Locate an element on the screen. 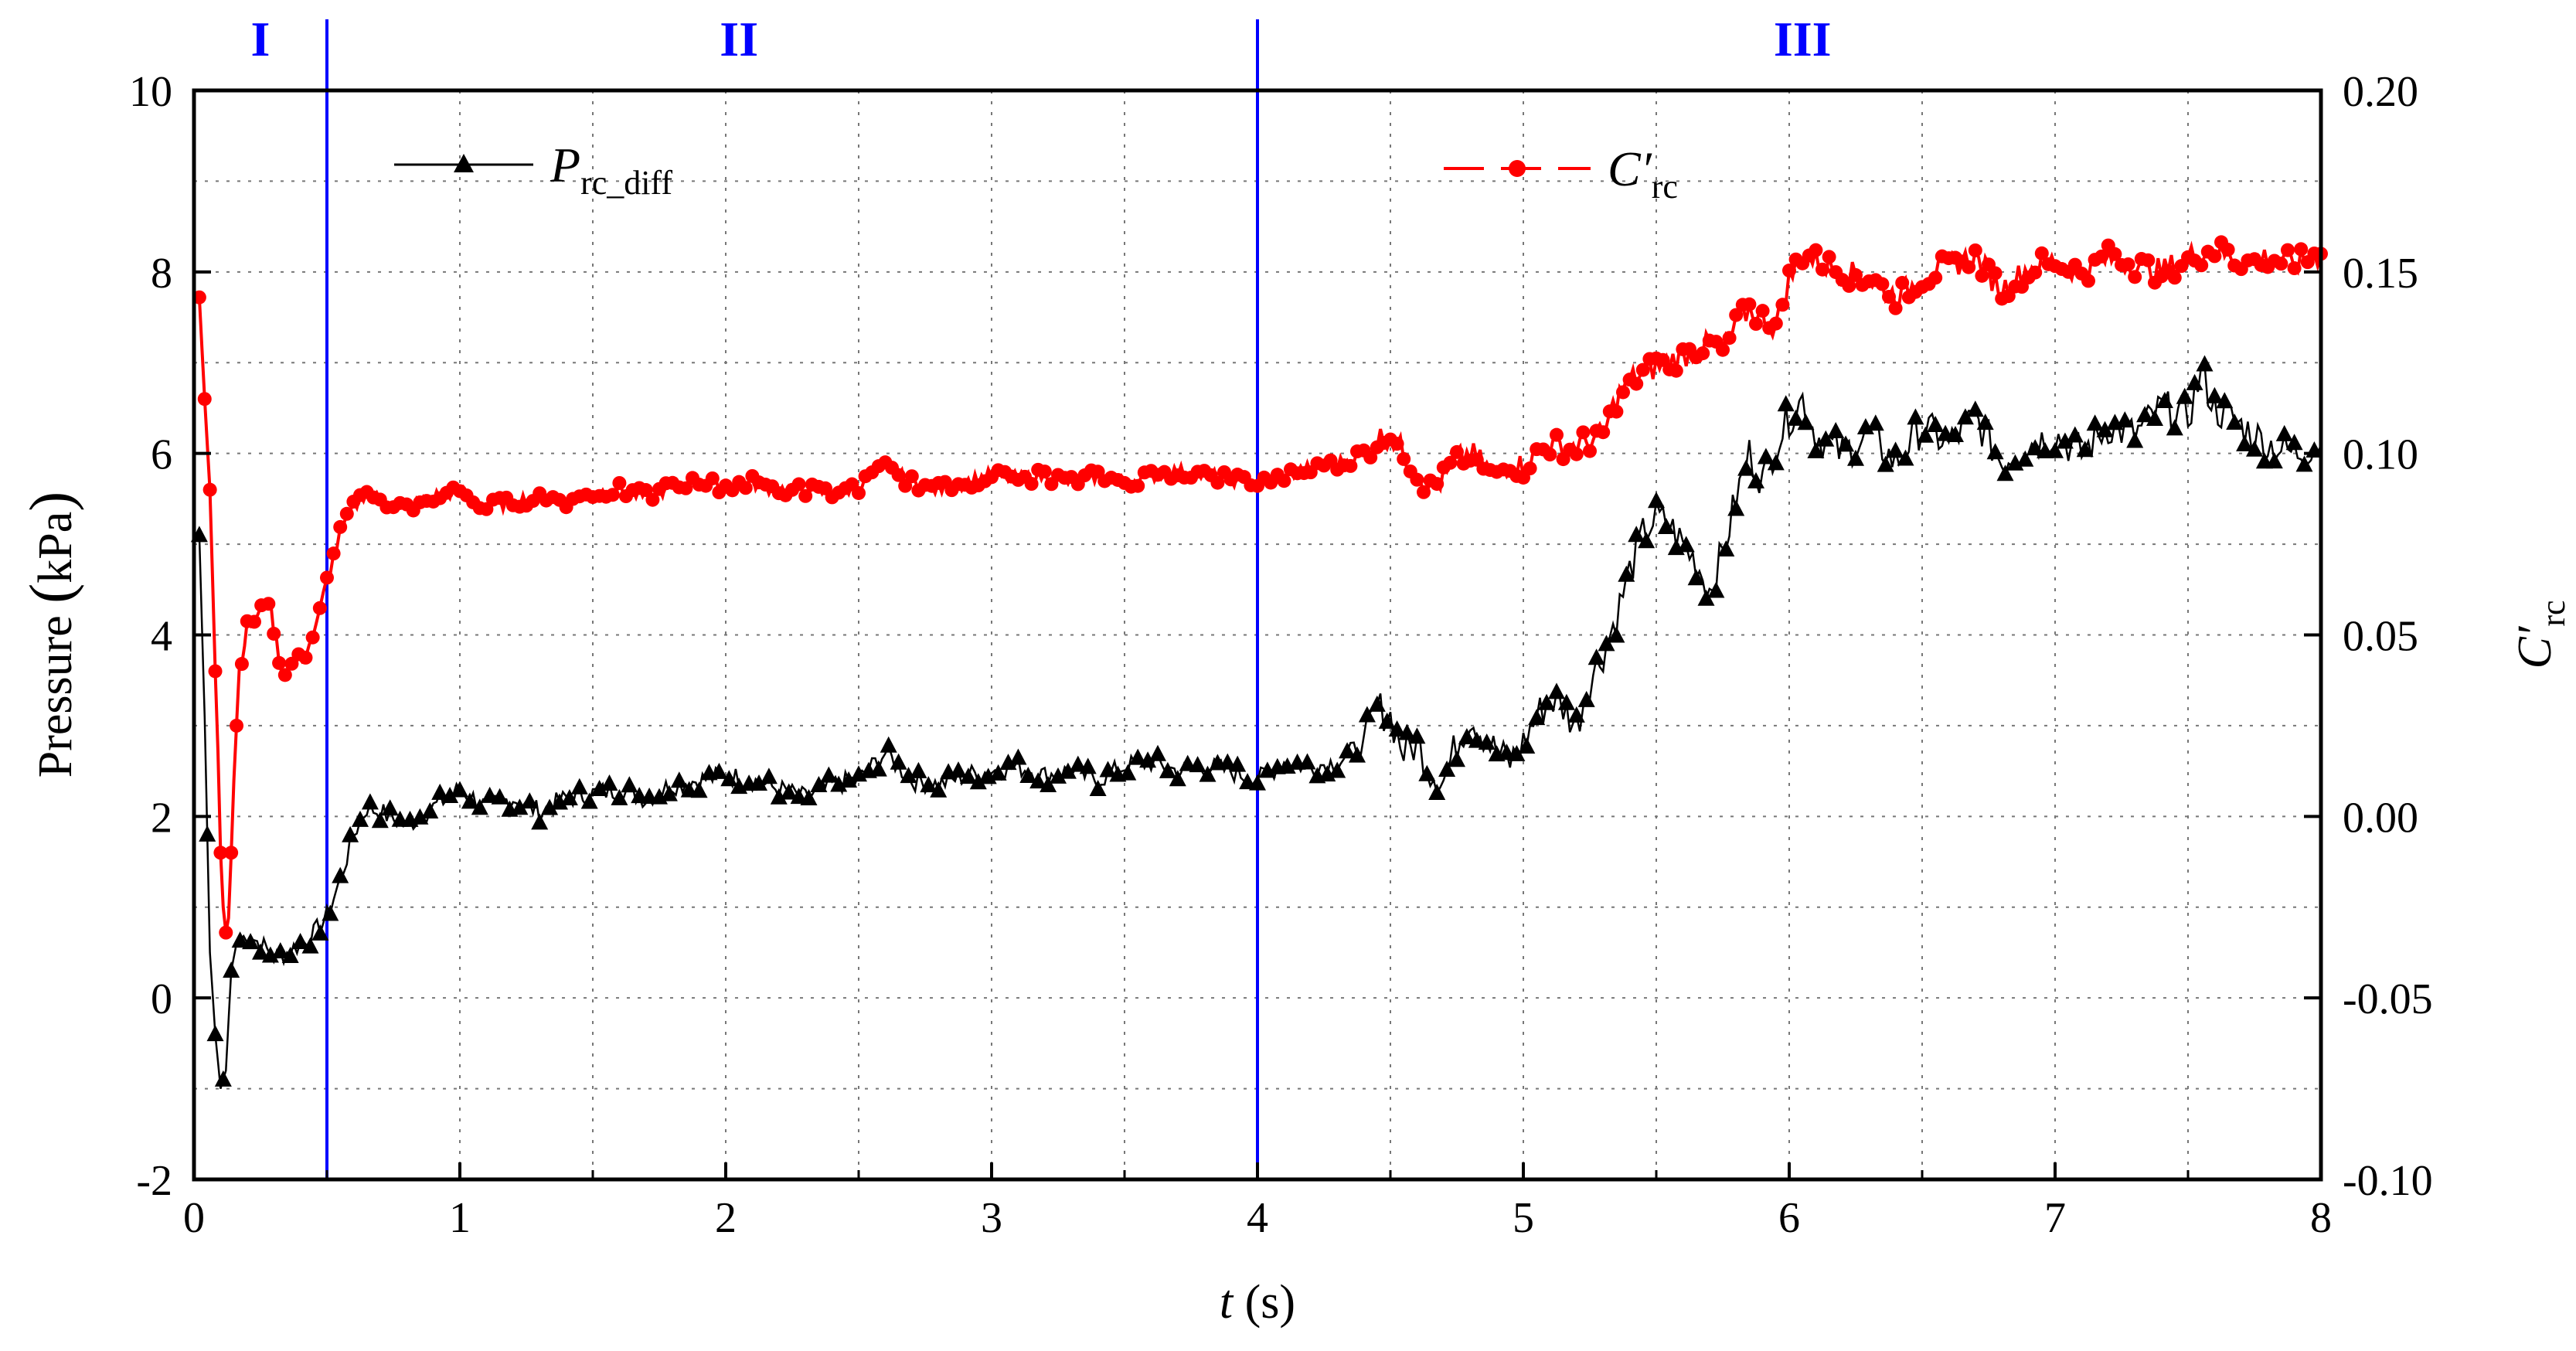 This screenshot has width=2576, height=1351. y-left-axis-title: Pressure (kPa) is located at coordinates (51, 635).